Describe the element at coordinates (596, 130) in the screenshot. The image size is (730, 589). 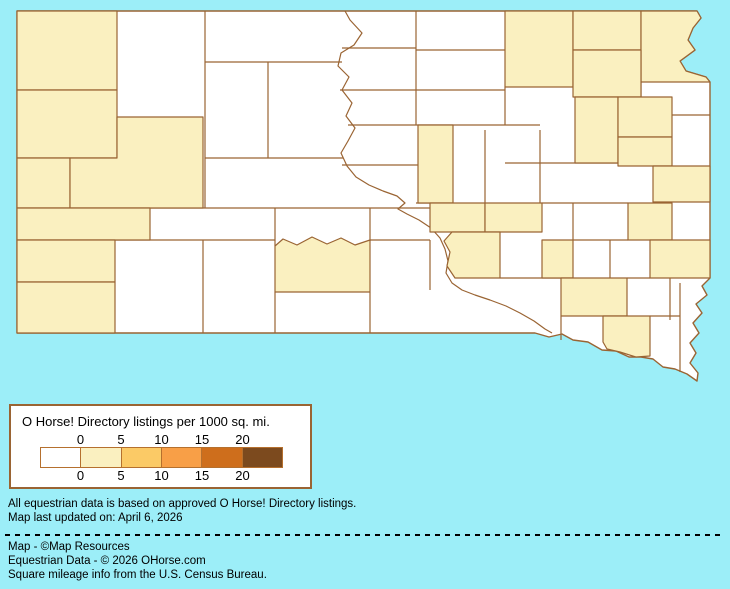
I see `county-region-ne5` at that location.